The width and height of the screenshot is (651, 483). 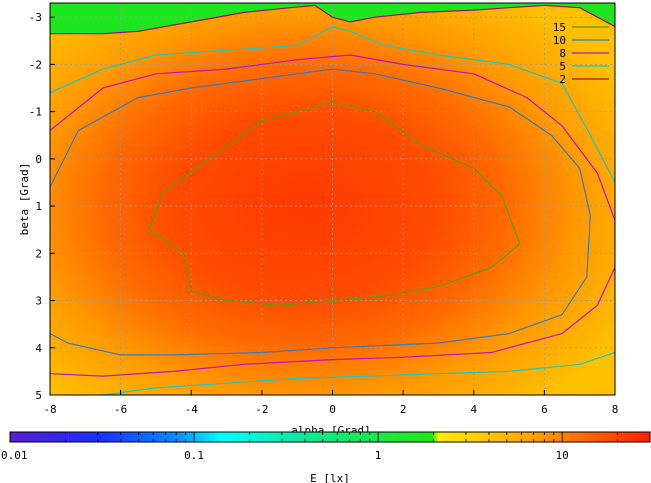 What do you see at coordinates (332, 409) in the screenshot?
I see `x-tick-label: 0` at bounding box center [332, 409].